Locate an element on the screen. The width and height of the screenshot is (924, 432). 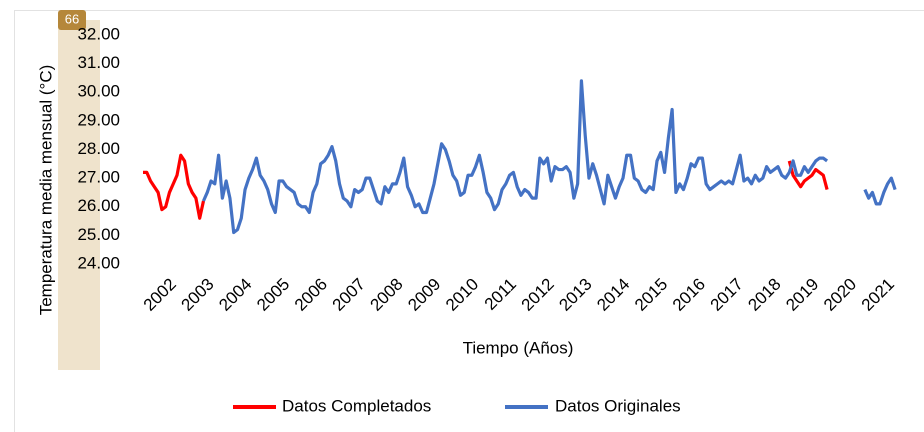
y-tick-label: 26.00 is located at coordinates (98, 205).